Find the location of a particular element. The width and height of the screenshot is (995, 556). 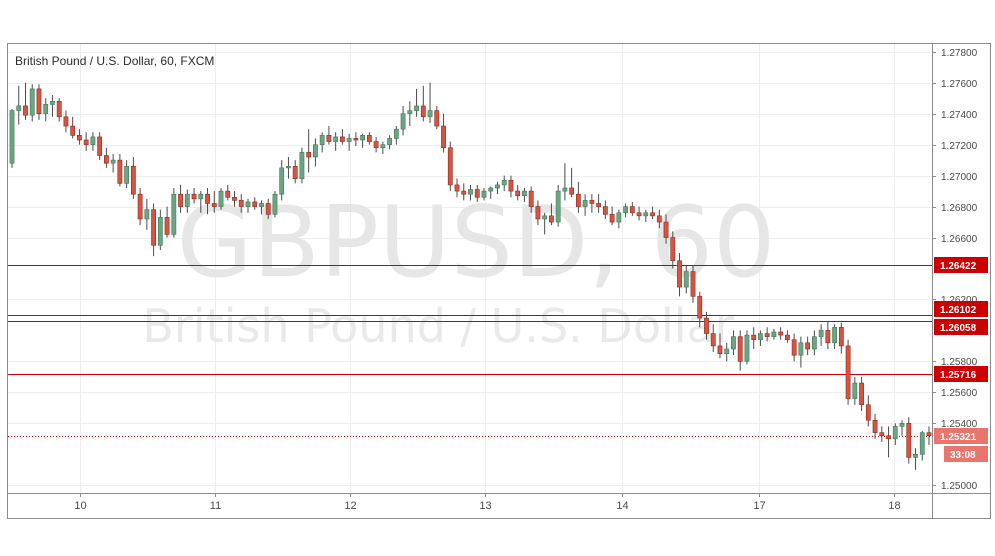

level-label-text: 1.25716 is located at coordinates (958, 375).